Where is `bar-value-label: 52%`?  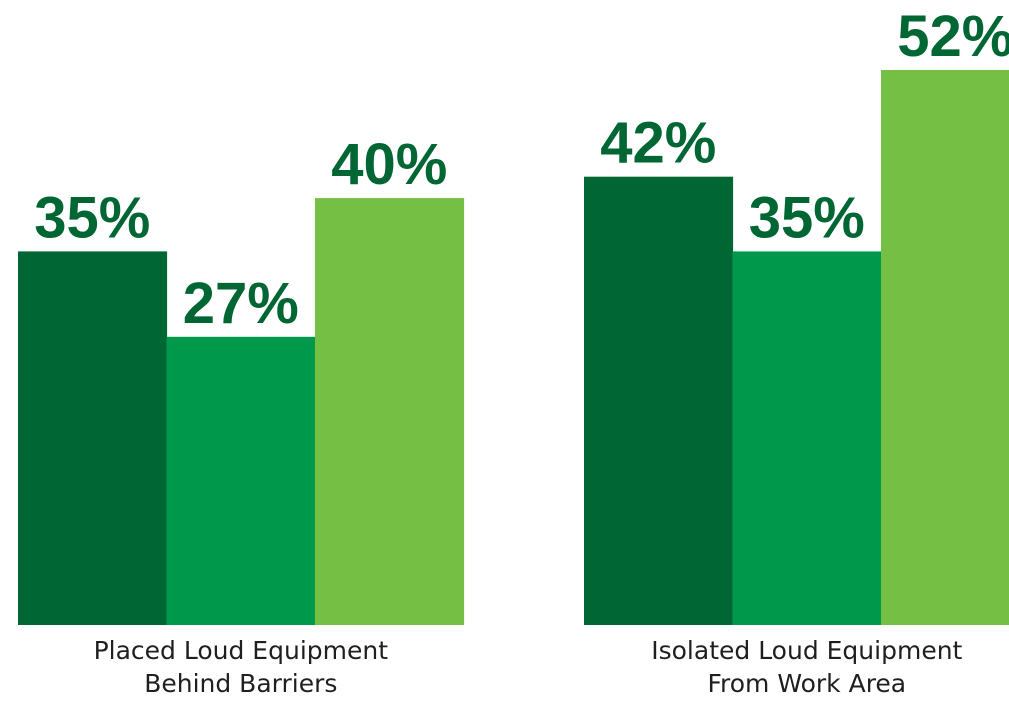 bar-value-label: 52% is located at coordinates (953, 36).